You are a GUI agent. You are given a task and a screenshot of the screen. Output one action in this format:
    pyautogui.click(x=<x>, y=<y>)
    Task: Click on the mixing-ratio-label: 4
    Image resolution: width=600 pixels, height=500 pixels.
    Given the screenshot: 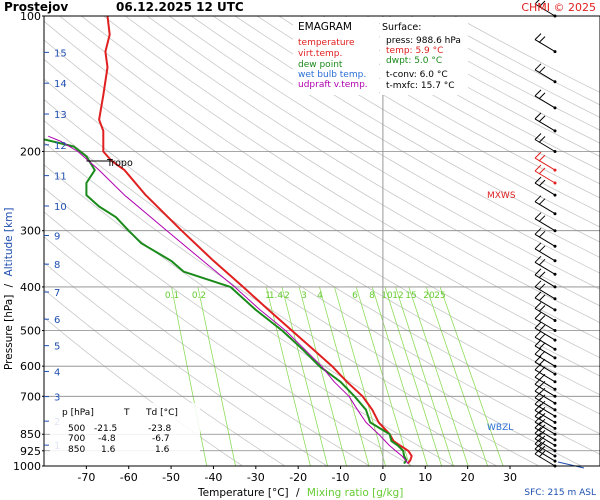 What is the action you would take?
    pyautogui.click(x=320, y=296)
    